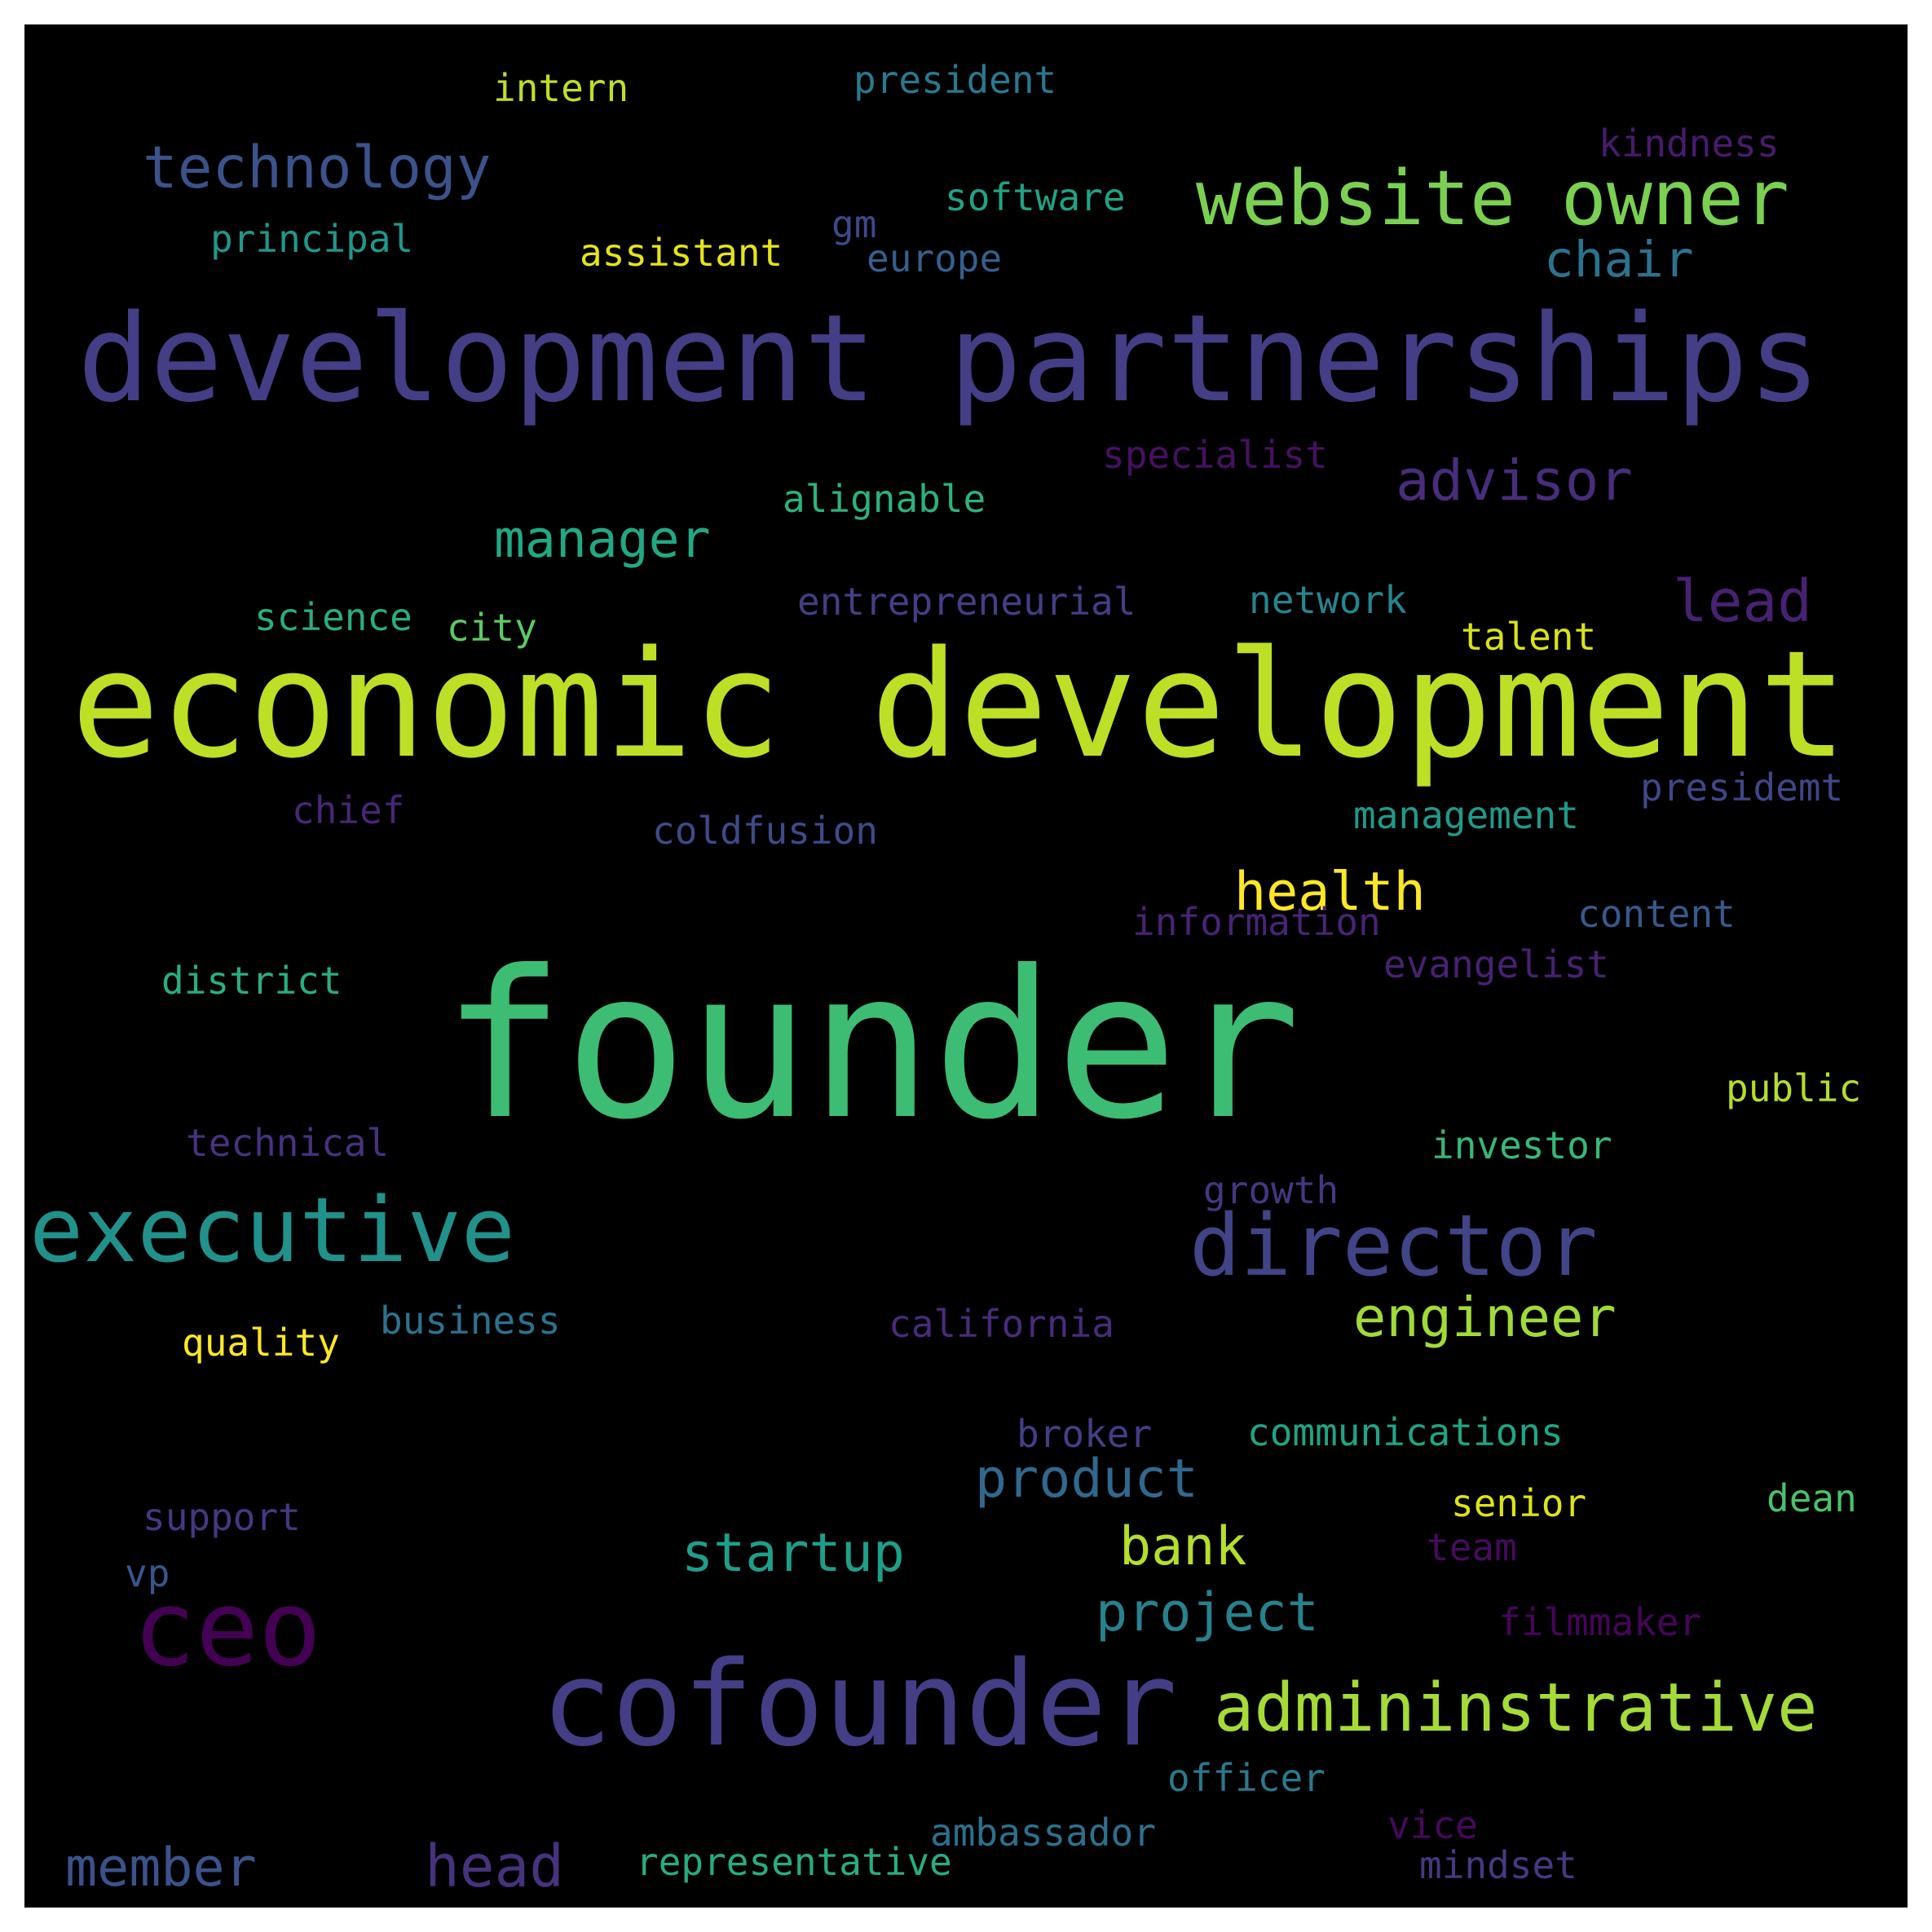 The width and height of the screenshot is (1932, 1932). Describe the element at coordinates (470, 1321) in the screenshot. I see `word-business: business` at that location.